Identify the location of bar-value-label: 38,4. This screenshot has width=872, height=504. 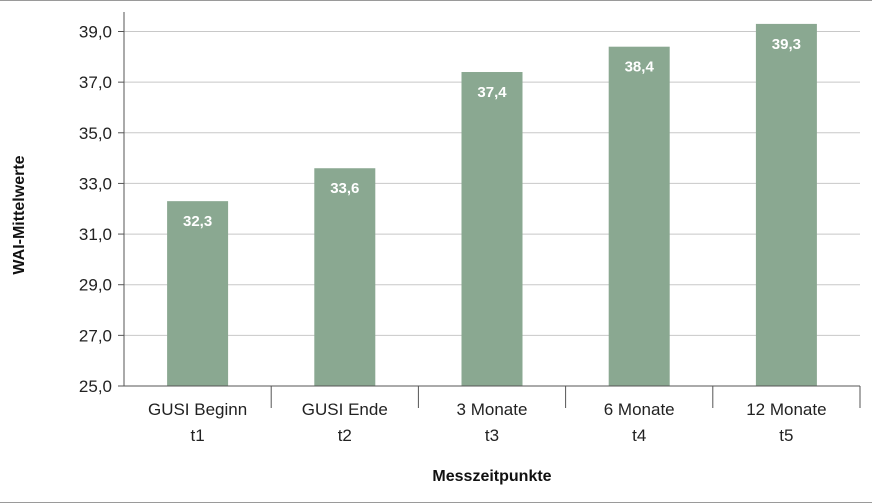
(640, 67).